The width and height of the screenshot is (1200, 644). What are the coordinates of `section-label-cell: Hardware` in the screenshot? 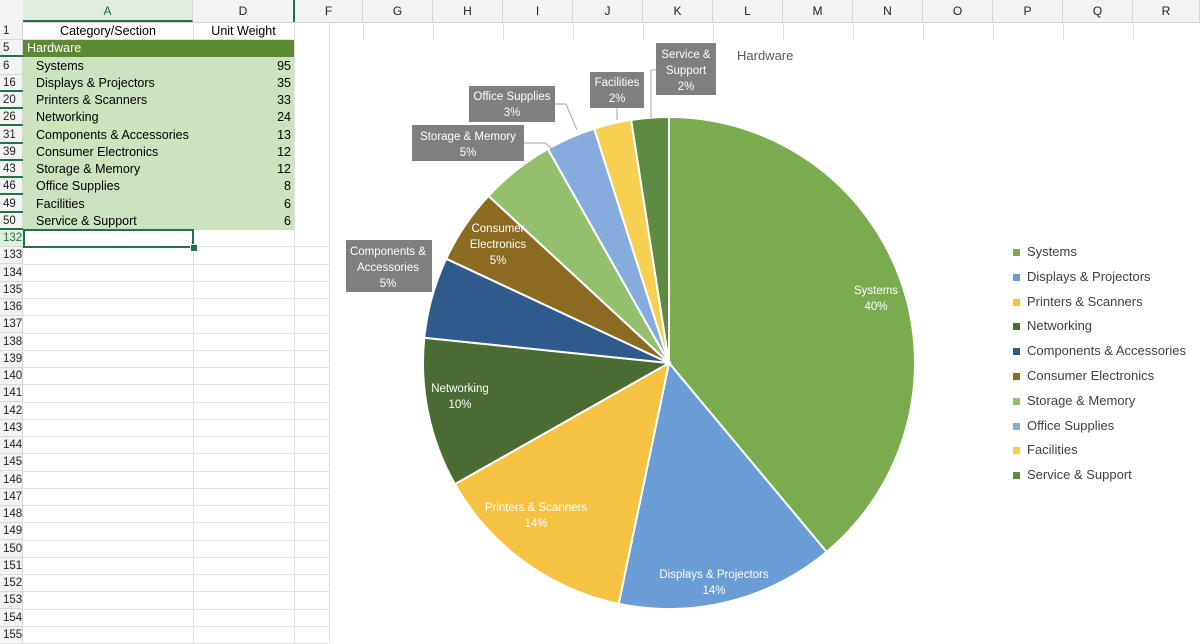 It's located at (54, 48).